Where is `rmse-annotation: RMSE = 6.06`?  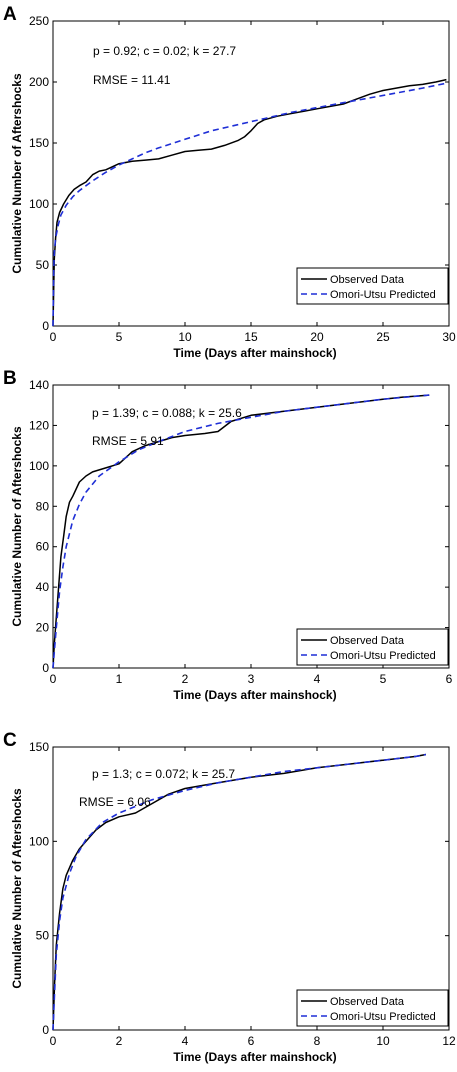 rmse-annotation: RMSE = 6.06 is located at coordinates (115, 802).